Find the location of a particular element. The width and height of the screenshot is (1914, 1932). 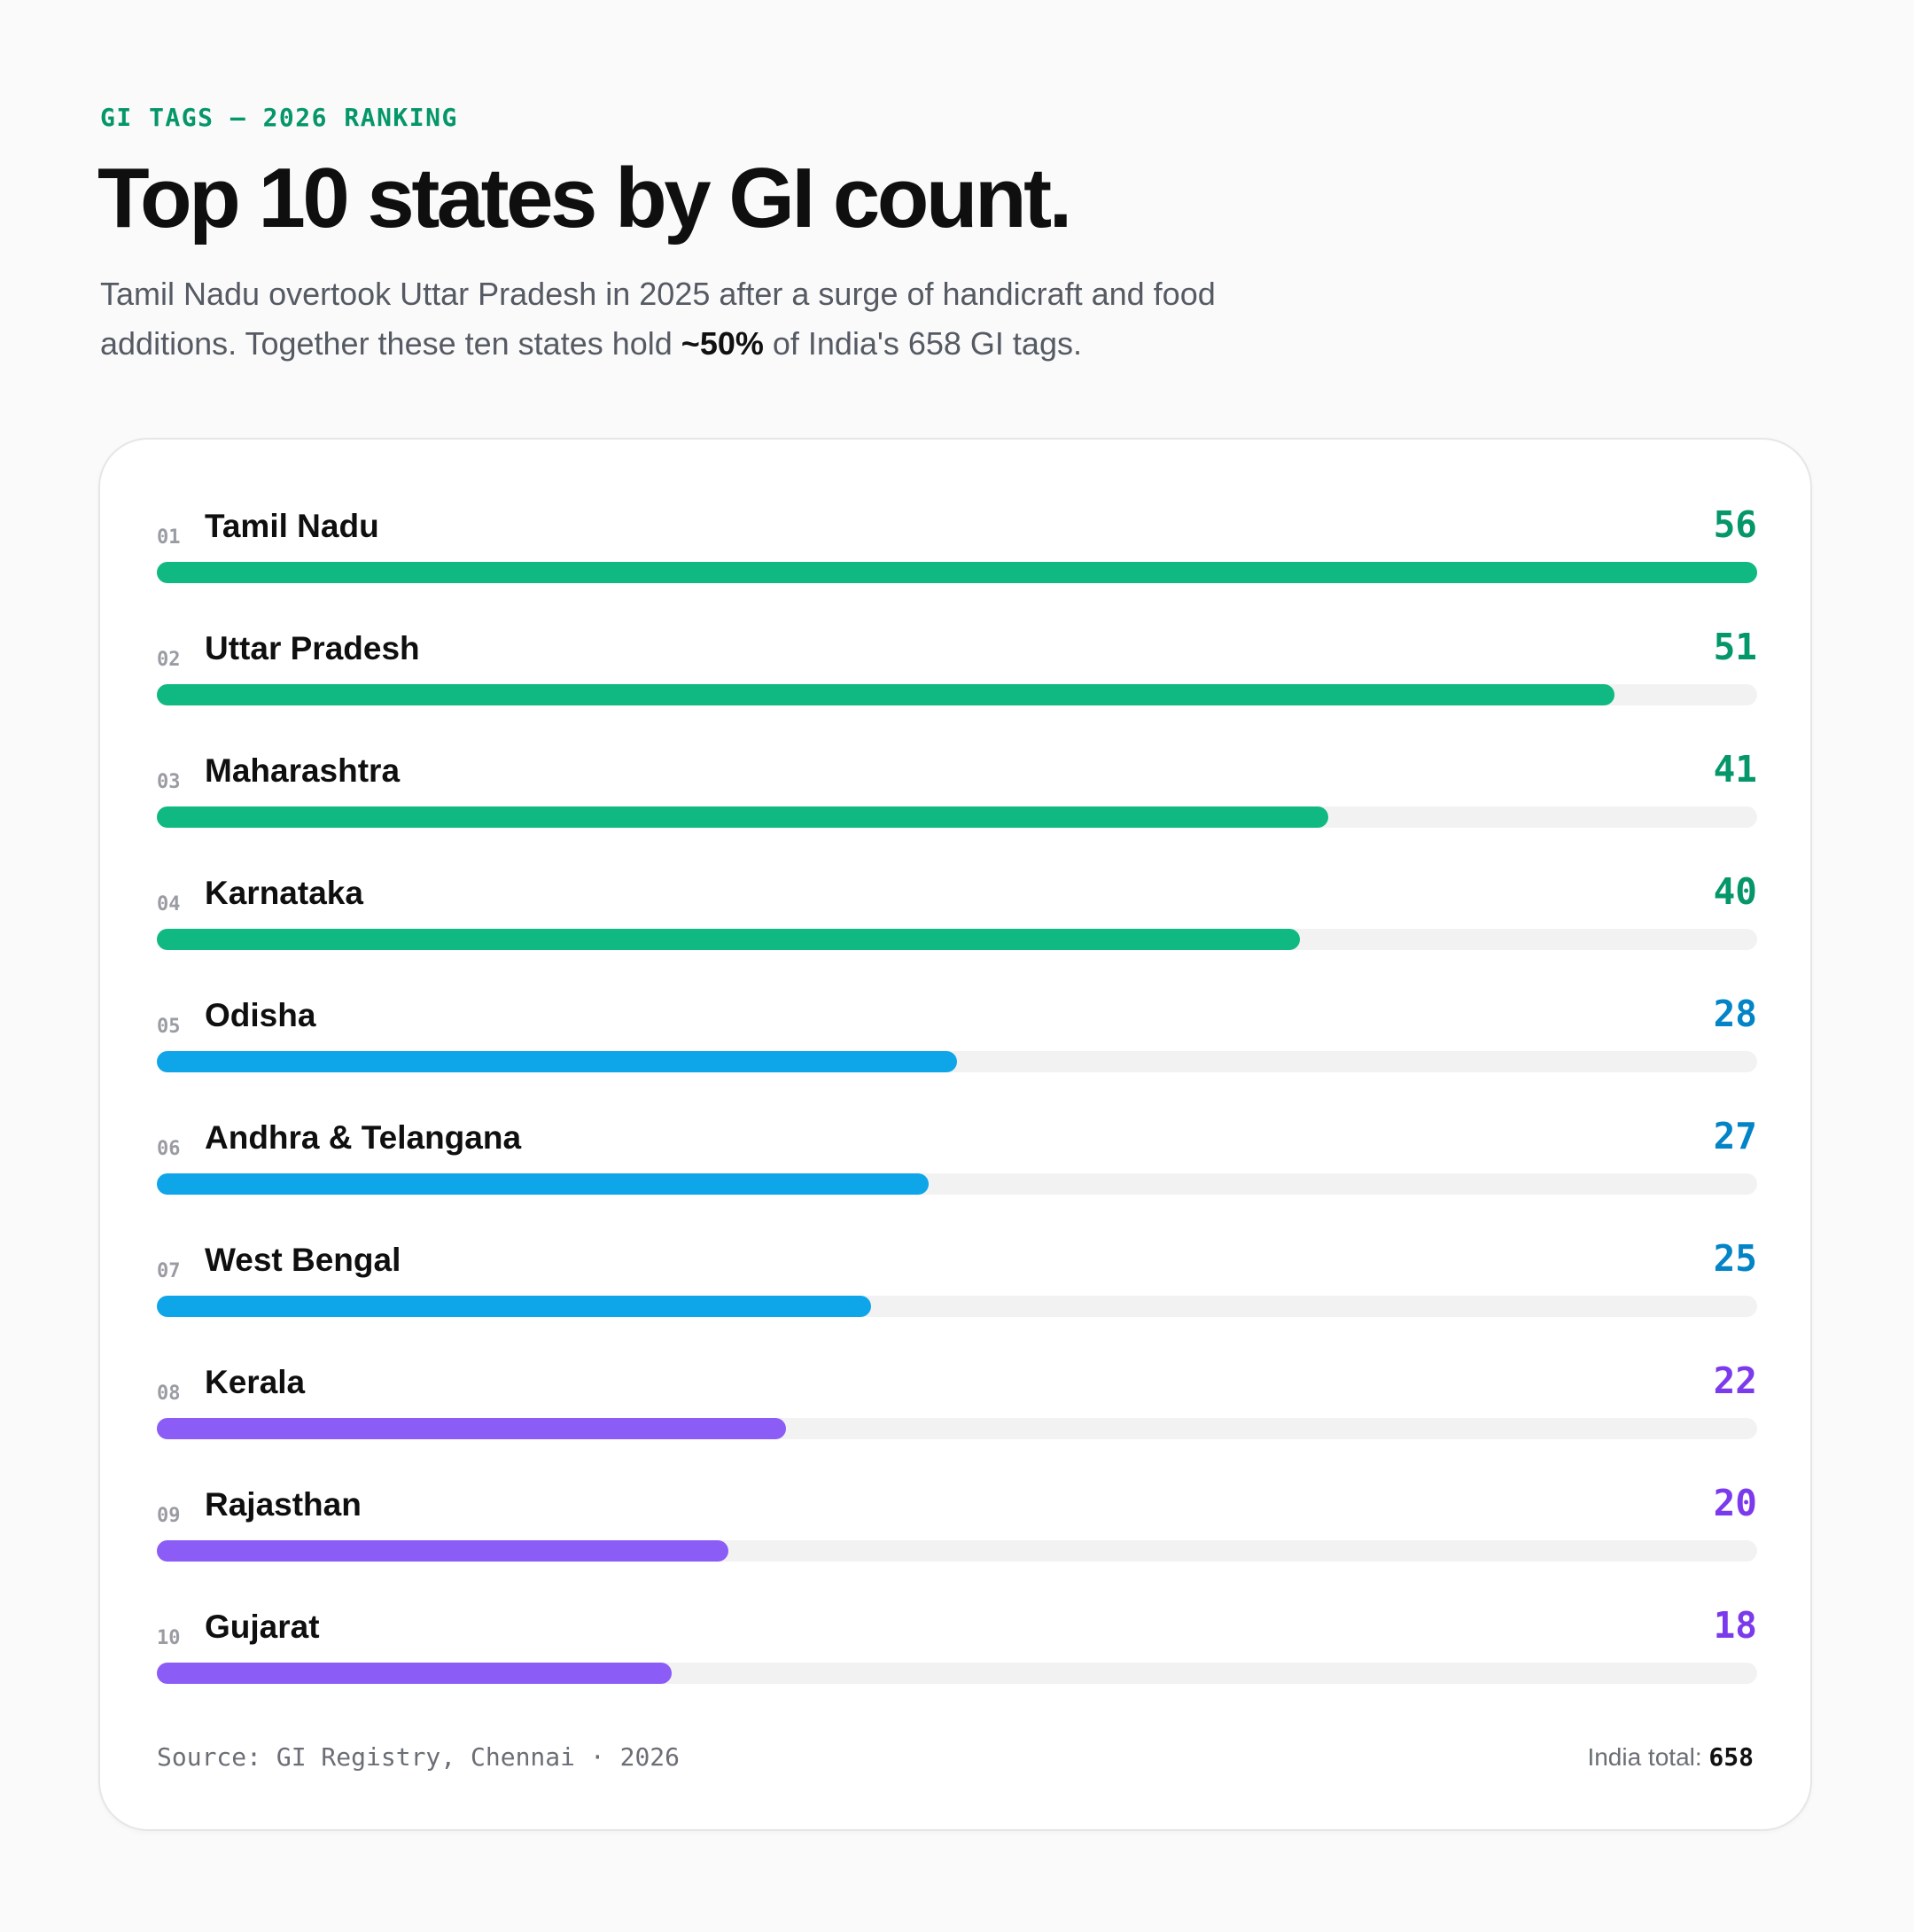

value-label: 51 is located at coordinates (1735, 647).